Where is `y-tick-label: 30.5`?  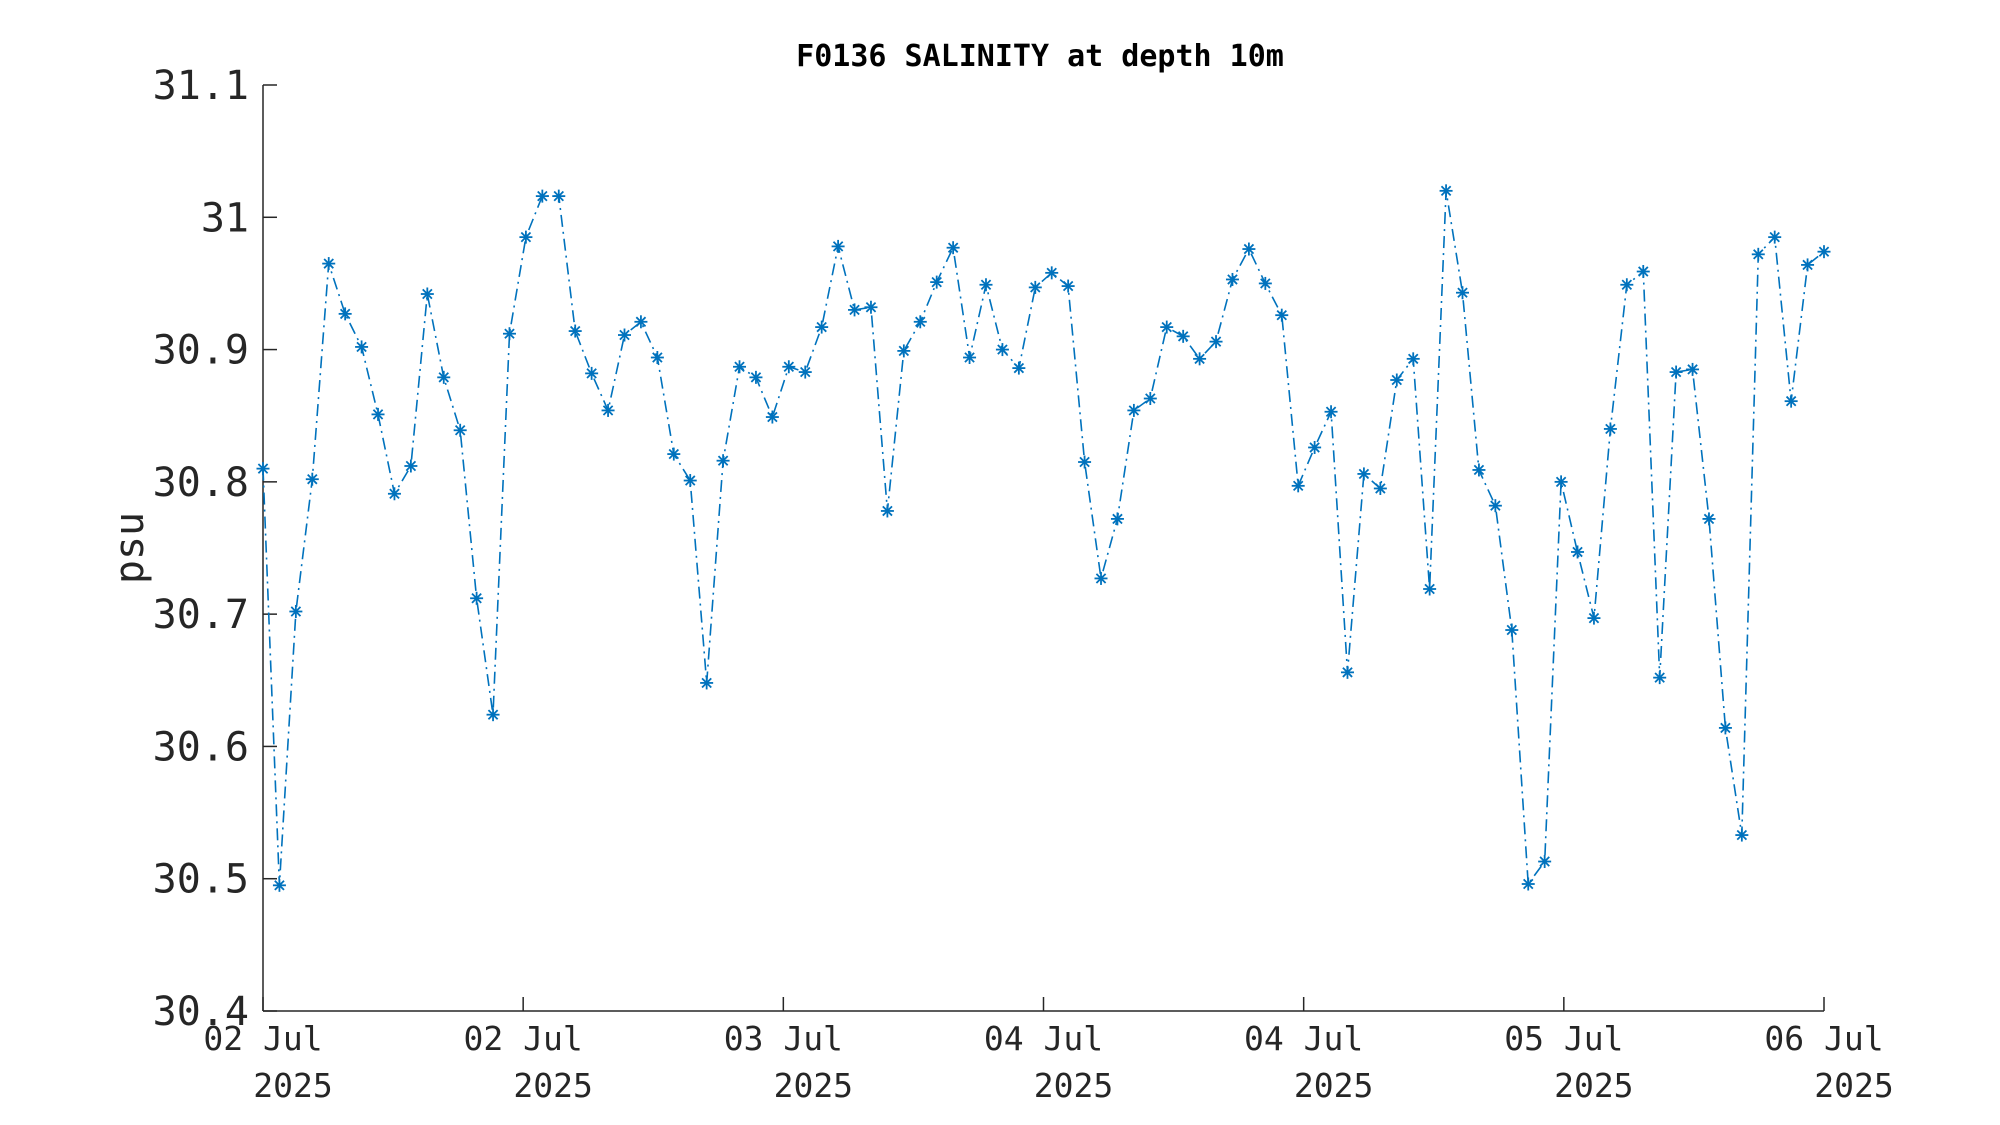
y-tick-label: 30.5 is located at coordinates (201, 880).